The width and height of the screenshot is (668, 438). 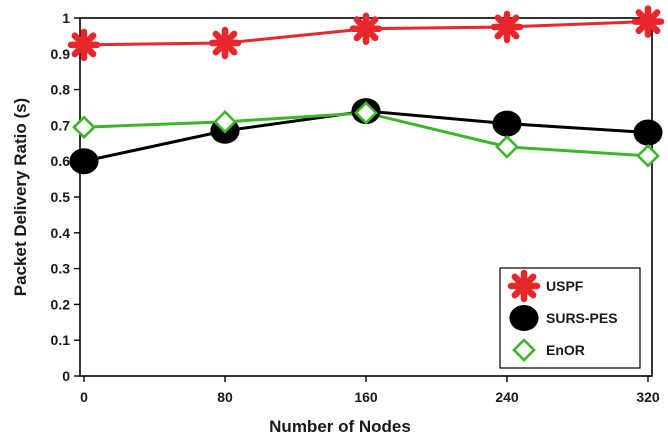 I want to click on y-axis-ticks: 0 0.1 0.2 0.3 0.4 0.5 0.6 0.7 0.8 0.9 1, so click(x=65, y=197).